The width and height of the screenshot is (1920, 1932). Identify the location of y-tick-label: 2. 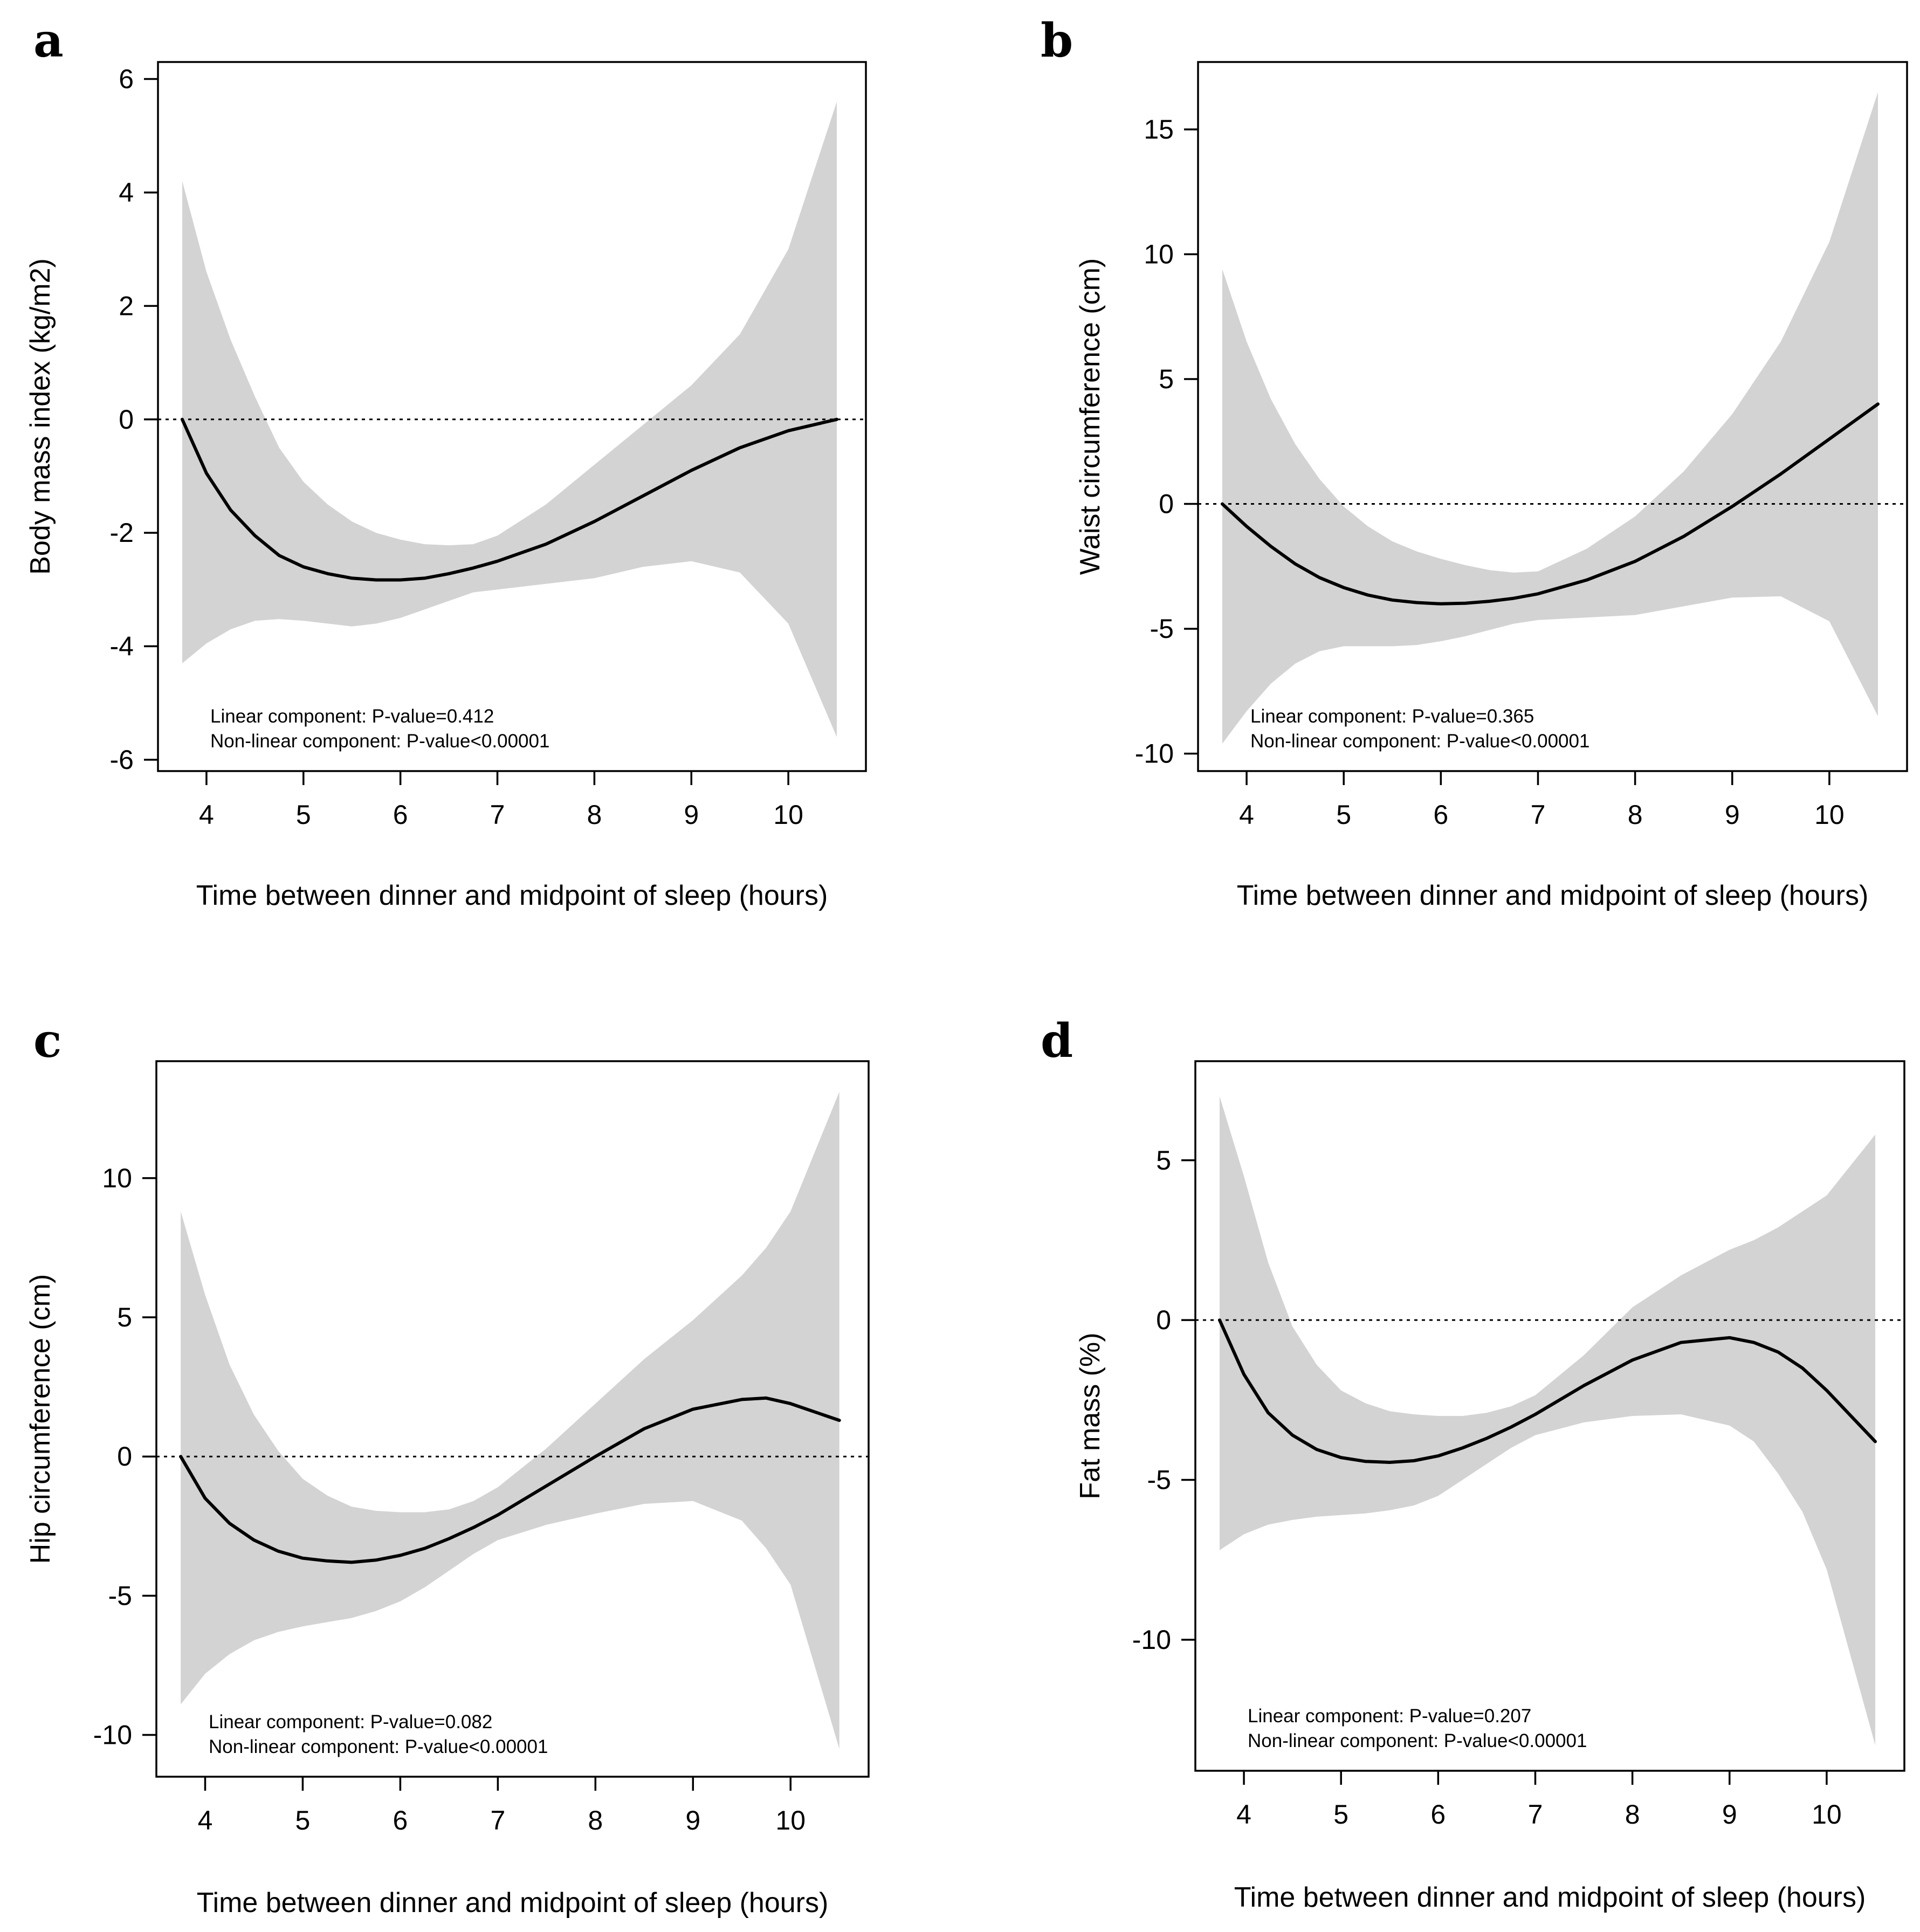
(126, 306).